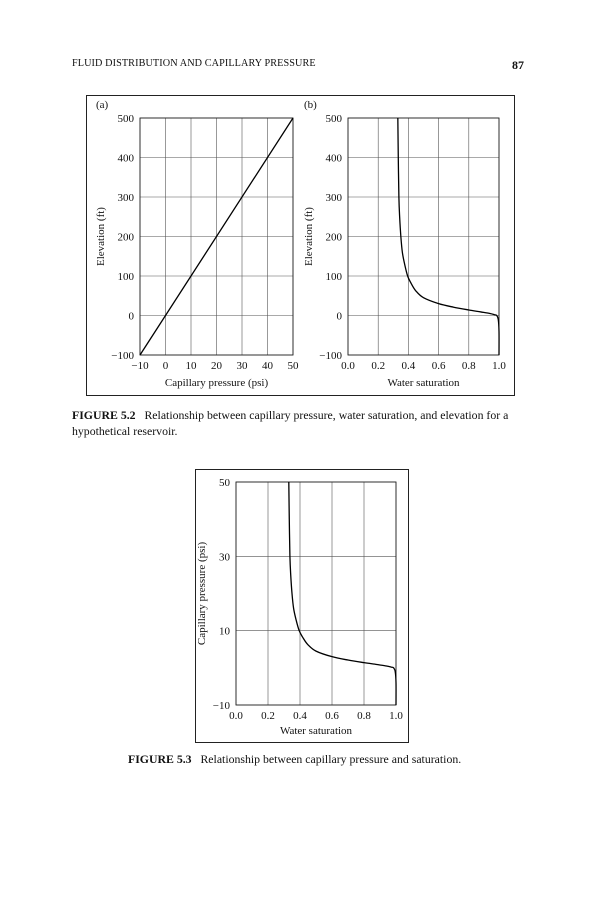 The width and height of the screenshot is (595, 900). I want to click on chart-c-xtick-label: 0.4, so click(300, 716).